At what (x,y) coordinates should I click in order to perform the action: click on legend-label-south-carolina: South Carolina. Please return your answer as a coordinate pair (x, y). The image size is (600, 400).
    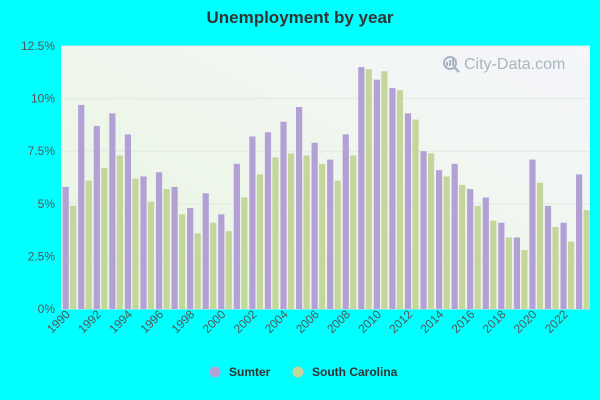
    Looking at the image, I should click on (355, 372).